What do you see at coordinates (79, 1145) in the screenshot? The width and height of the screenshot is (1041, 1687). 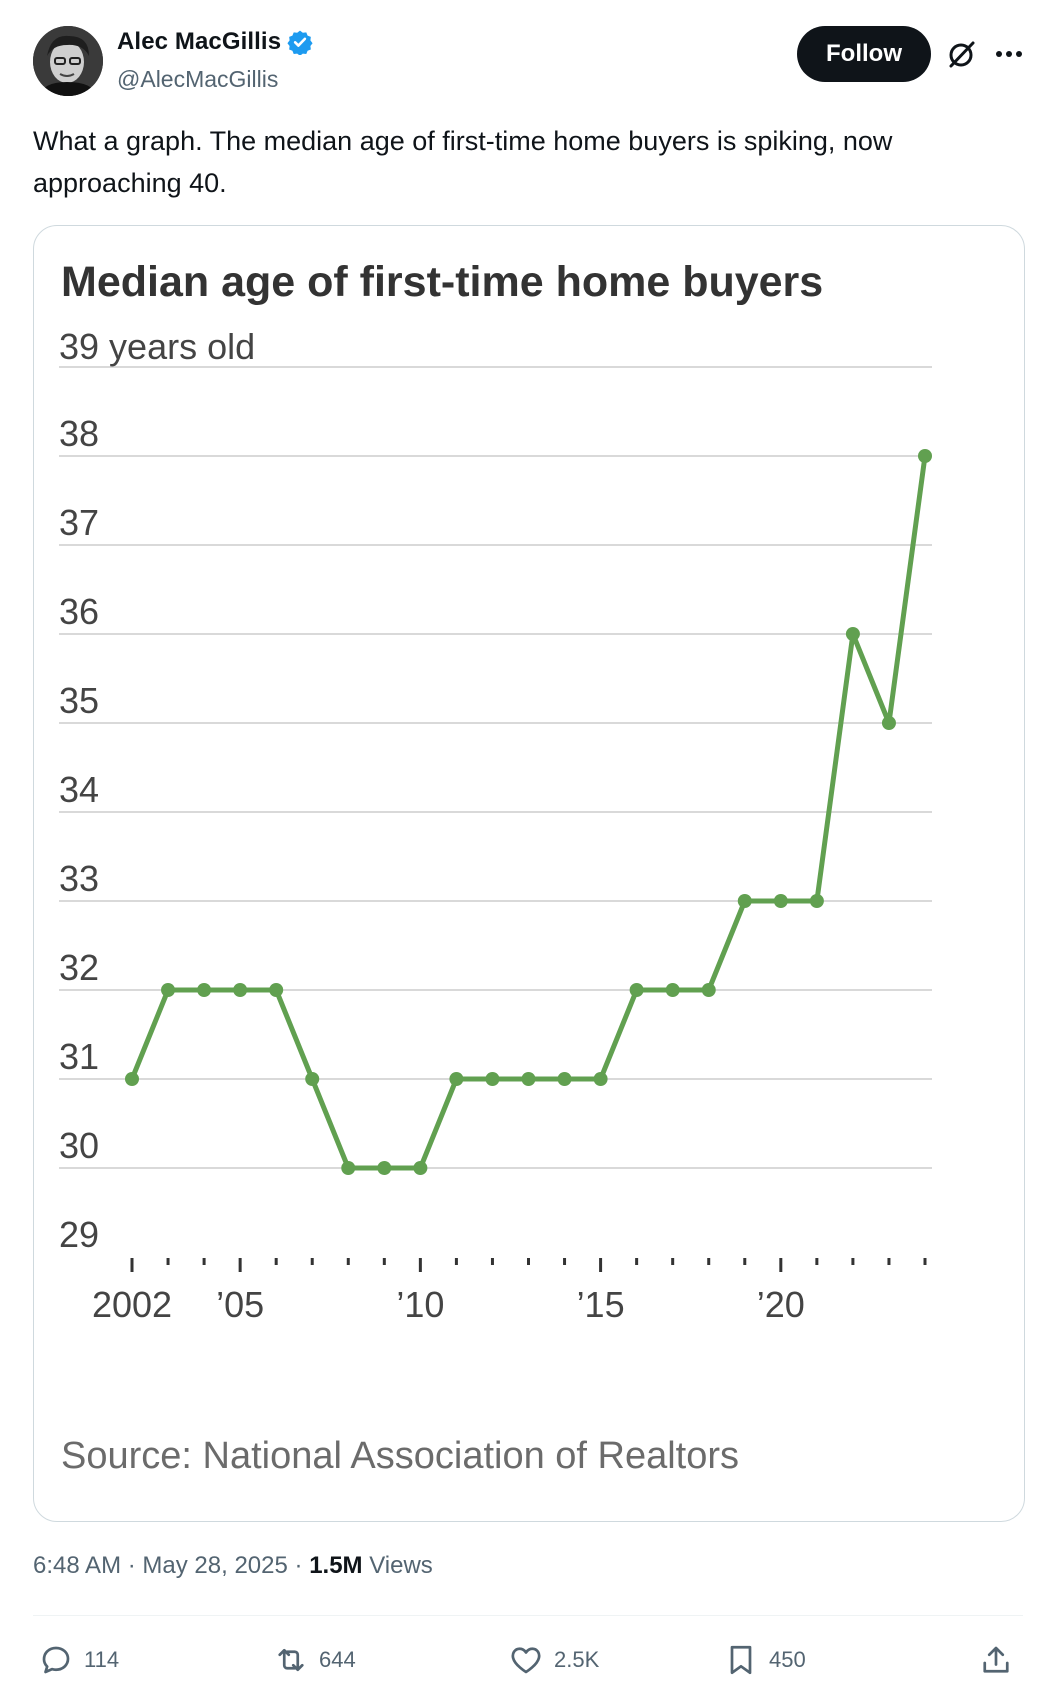 I see `chart-y-tick-label: 30` at bounding box center [79, 1145].